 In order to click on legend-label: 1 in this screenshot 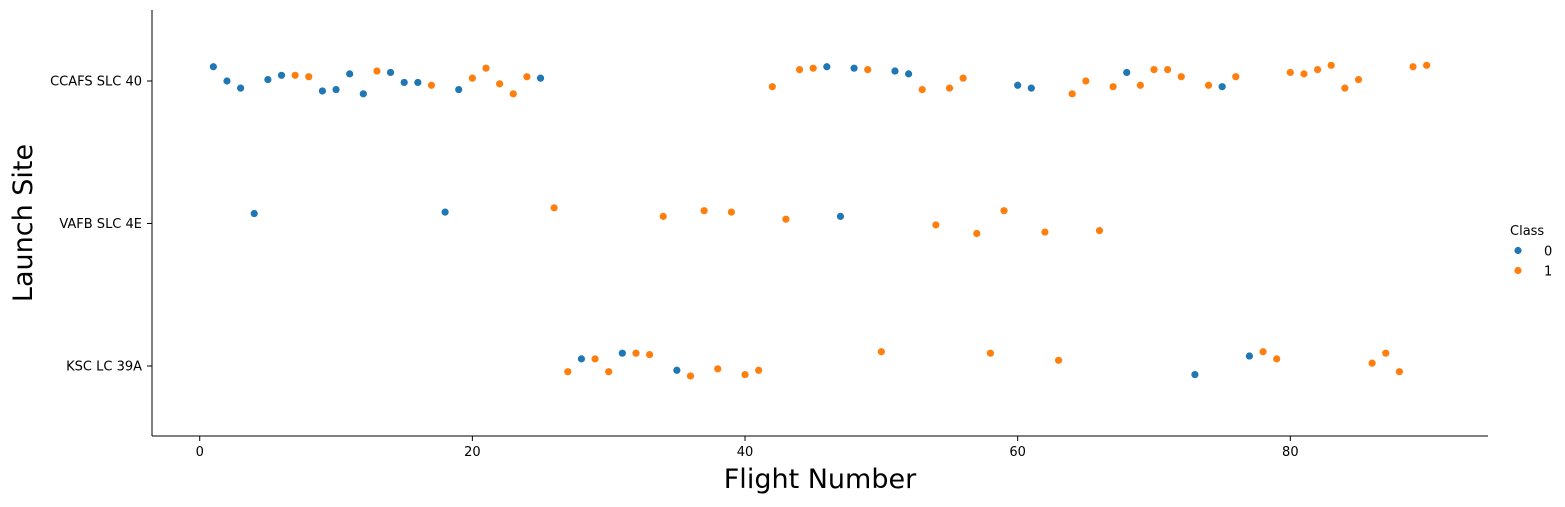, I will do `click(1548, 272)`.